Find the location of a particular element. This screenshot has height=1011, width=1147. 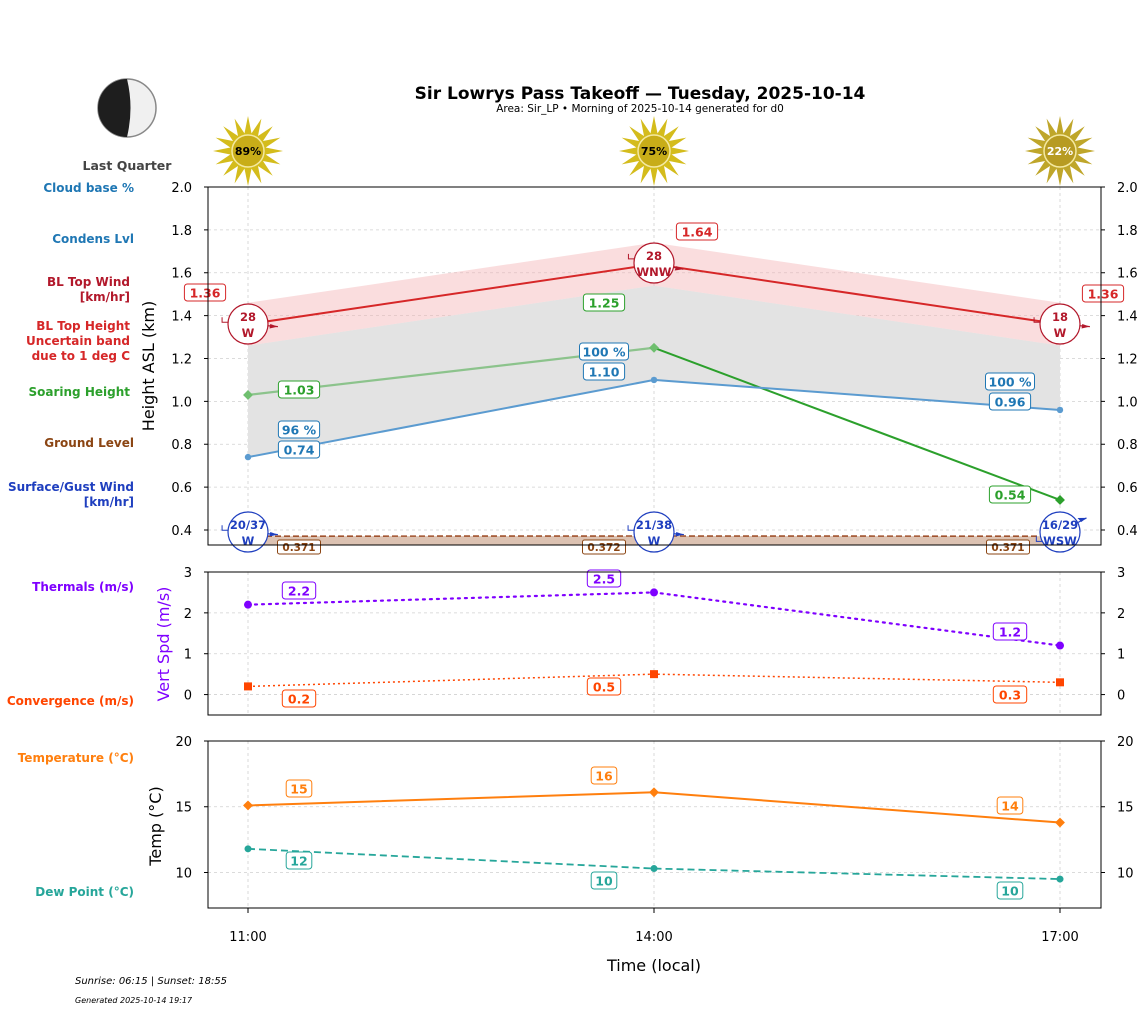

label-bl-top-2: Uncertain band is located at coordinates (78, 341).